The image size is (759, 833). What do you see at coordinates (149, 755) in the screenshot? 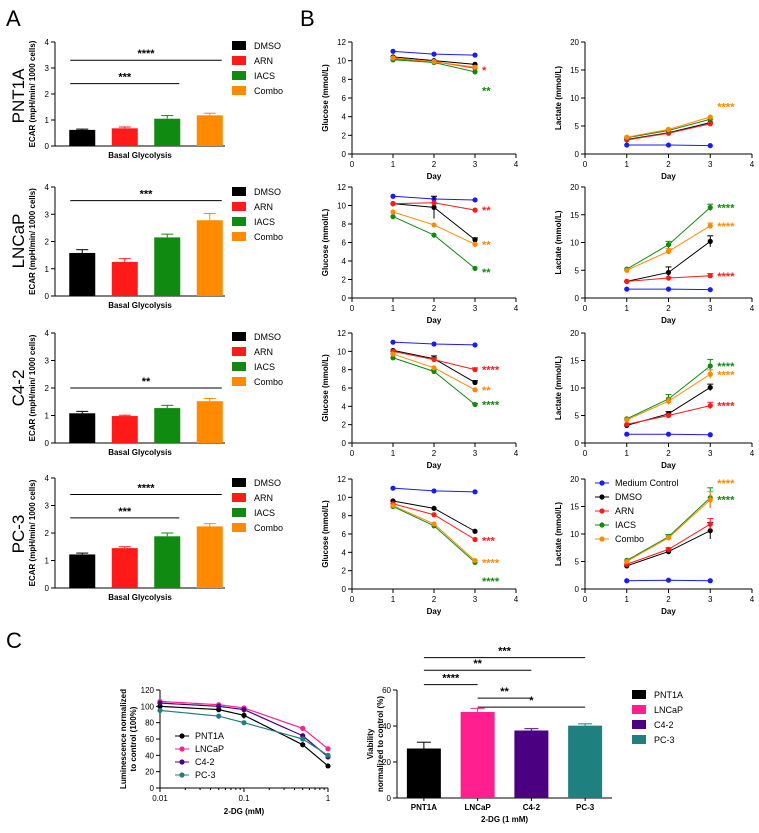
I see `y-tick-label: 40` at bounding box center [149, 755].